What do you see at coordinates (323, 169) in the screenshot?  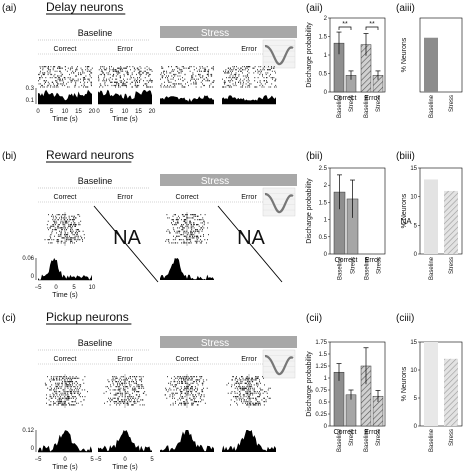 I see `y-tick-label: 2.5` at bounding box center [323, 169].